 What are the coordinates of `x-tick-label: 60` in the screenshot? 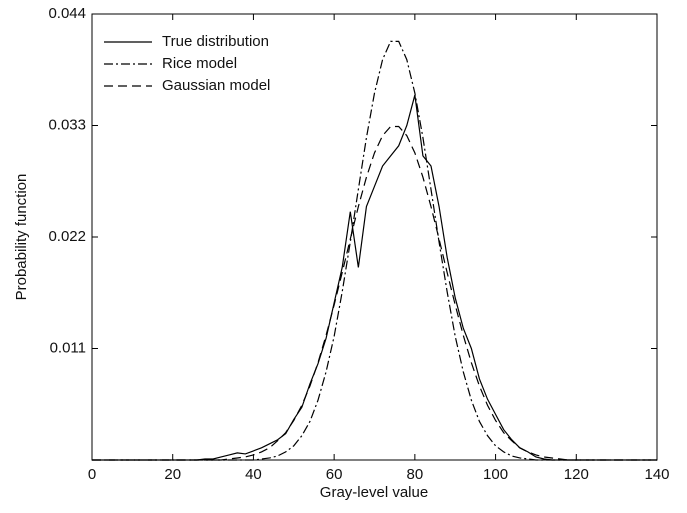 It's located at (334, 474).